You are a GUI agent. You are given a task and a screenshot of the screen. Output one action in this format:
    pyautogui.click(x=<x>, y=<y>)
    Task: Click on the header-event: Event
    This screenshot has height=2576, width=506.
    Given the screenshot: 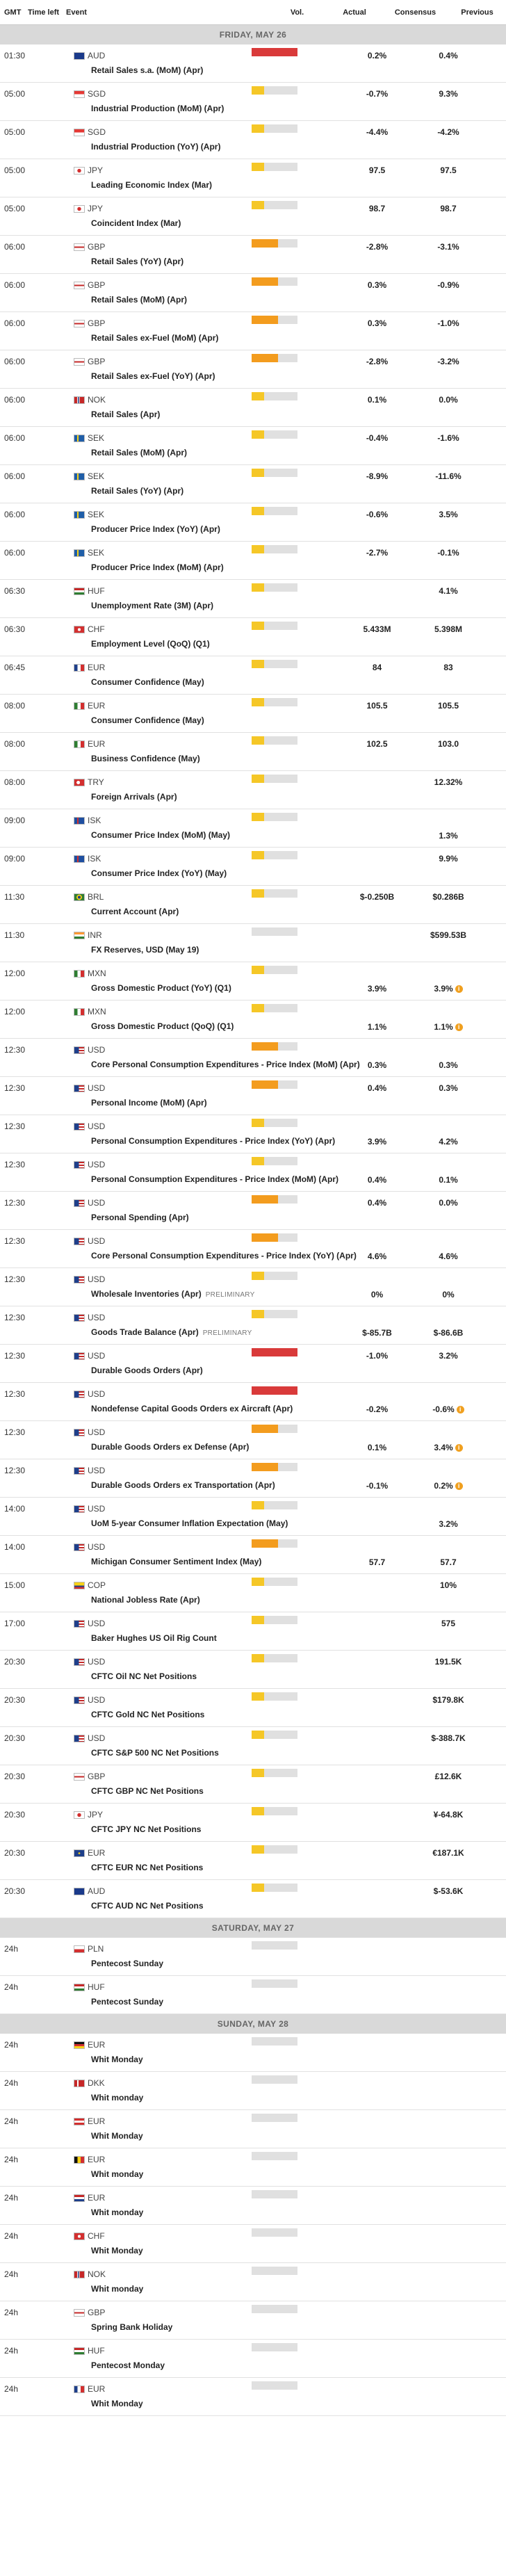 What is the action you would take?
    pyautogui.click(x=76, y=12)
    